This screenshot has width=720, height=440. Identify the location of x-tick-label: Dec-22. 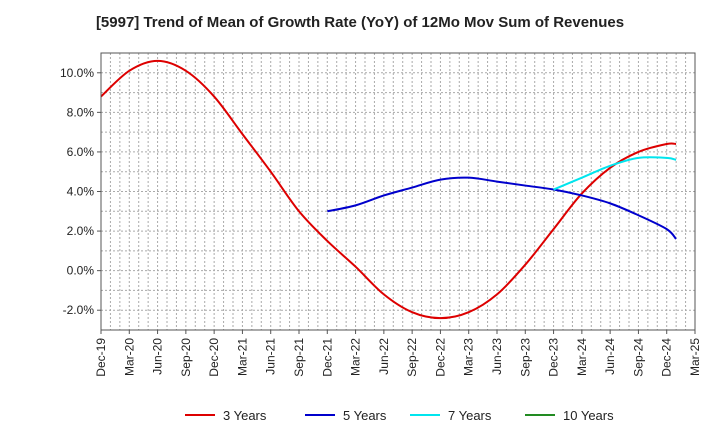
(440, 357).